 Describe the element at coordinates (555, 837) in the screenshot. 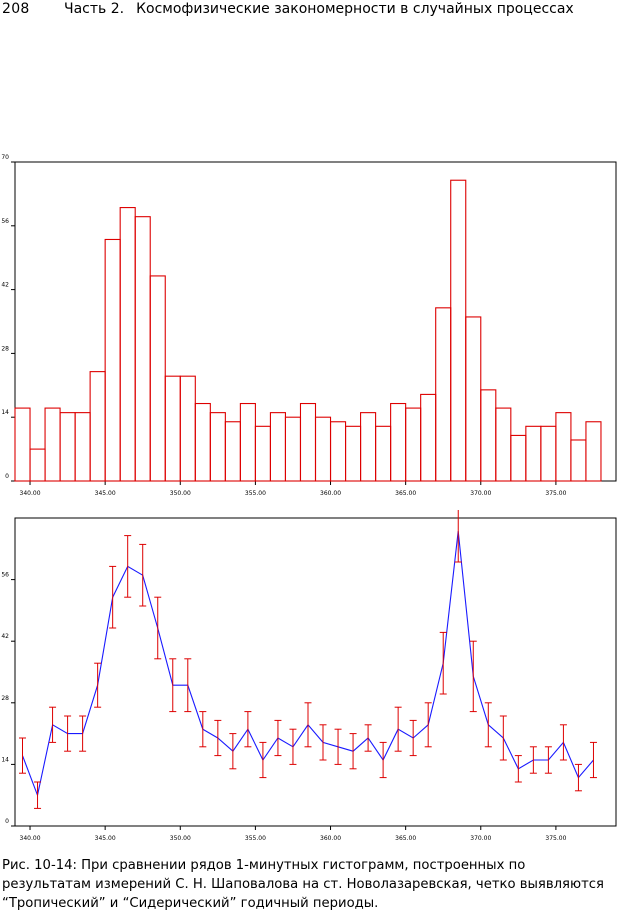

I see `line-xtick-label: 375.00` at that location.